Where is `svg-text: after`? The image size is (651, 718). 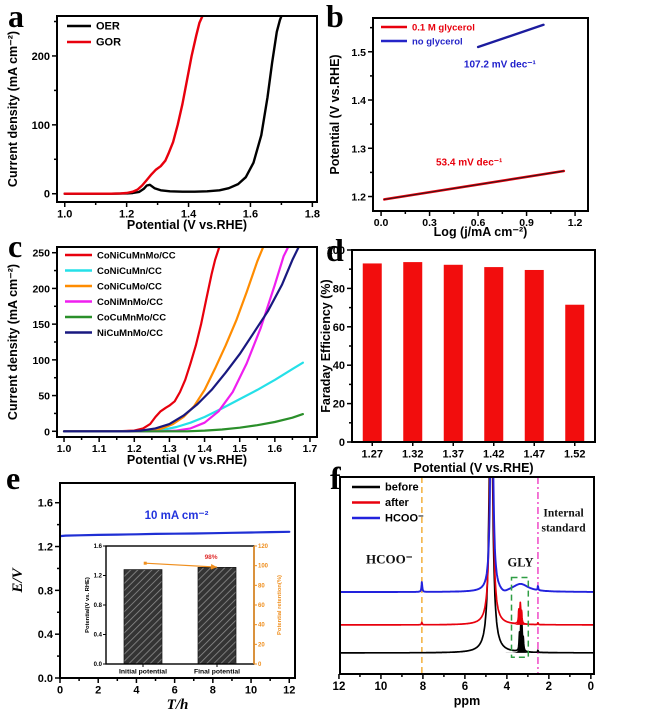 svg-text: after is located at coordinates (397, 503).